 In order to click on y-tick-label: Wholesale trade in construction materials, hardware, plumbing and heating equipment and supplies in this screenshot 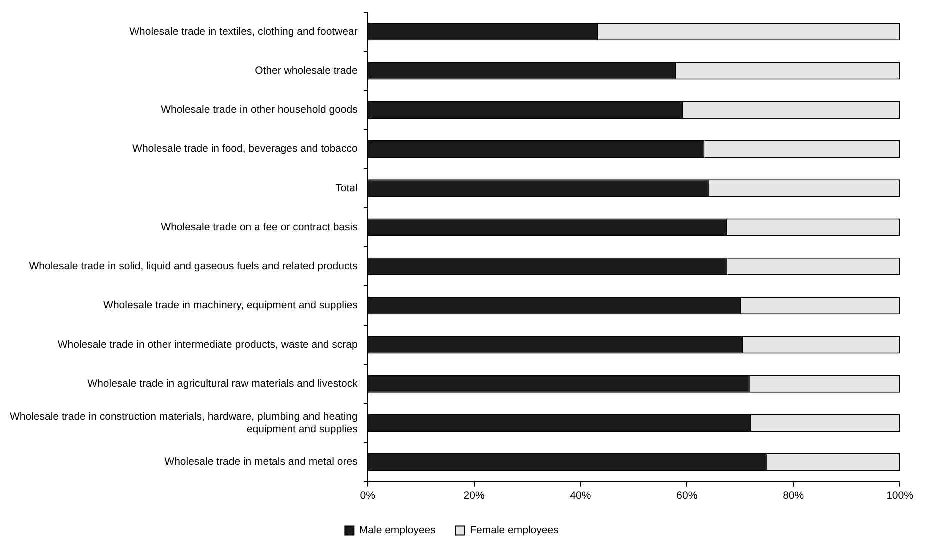, I will do `click(184, 423)`.